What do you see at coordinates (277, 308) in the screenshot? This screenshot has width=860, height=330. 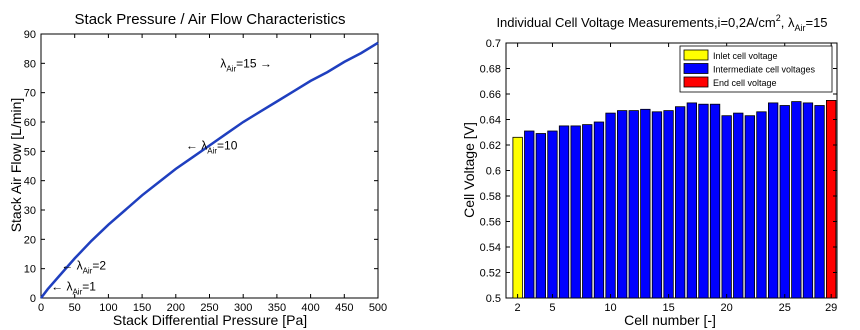 I see `chart1-x-tick-label: 350` at bounding box center [277, 308].